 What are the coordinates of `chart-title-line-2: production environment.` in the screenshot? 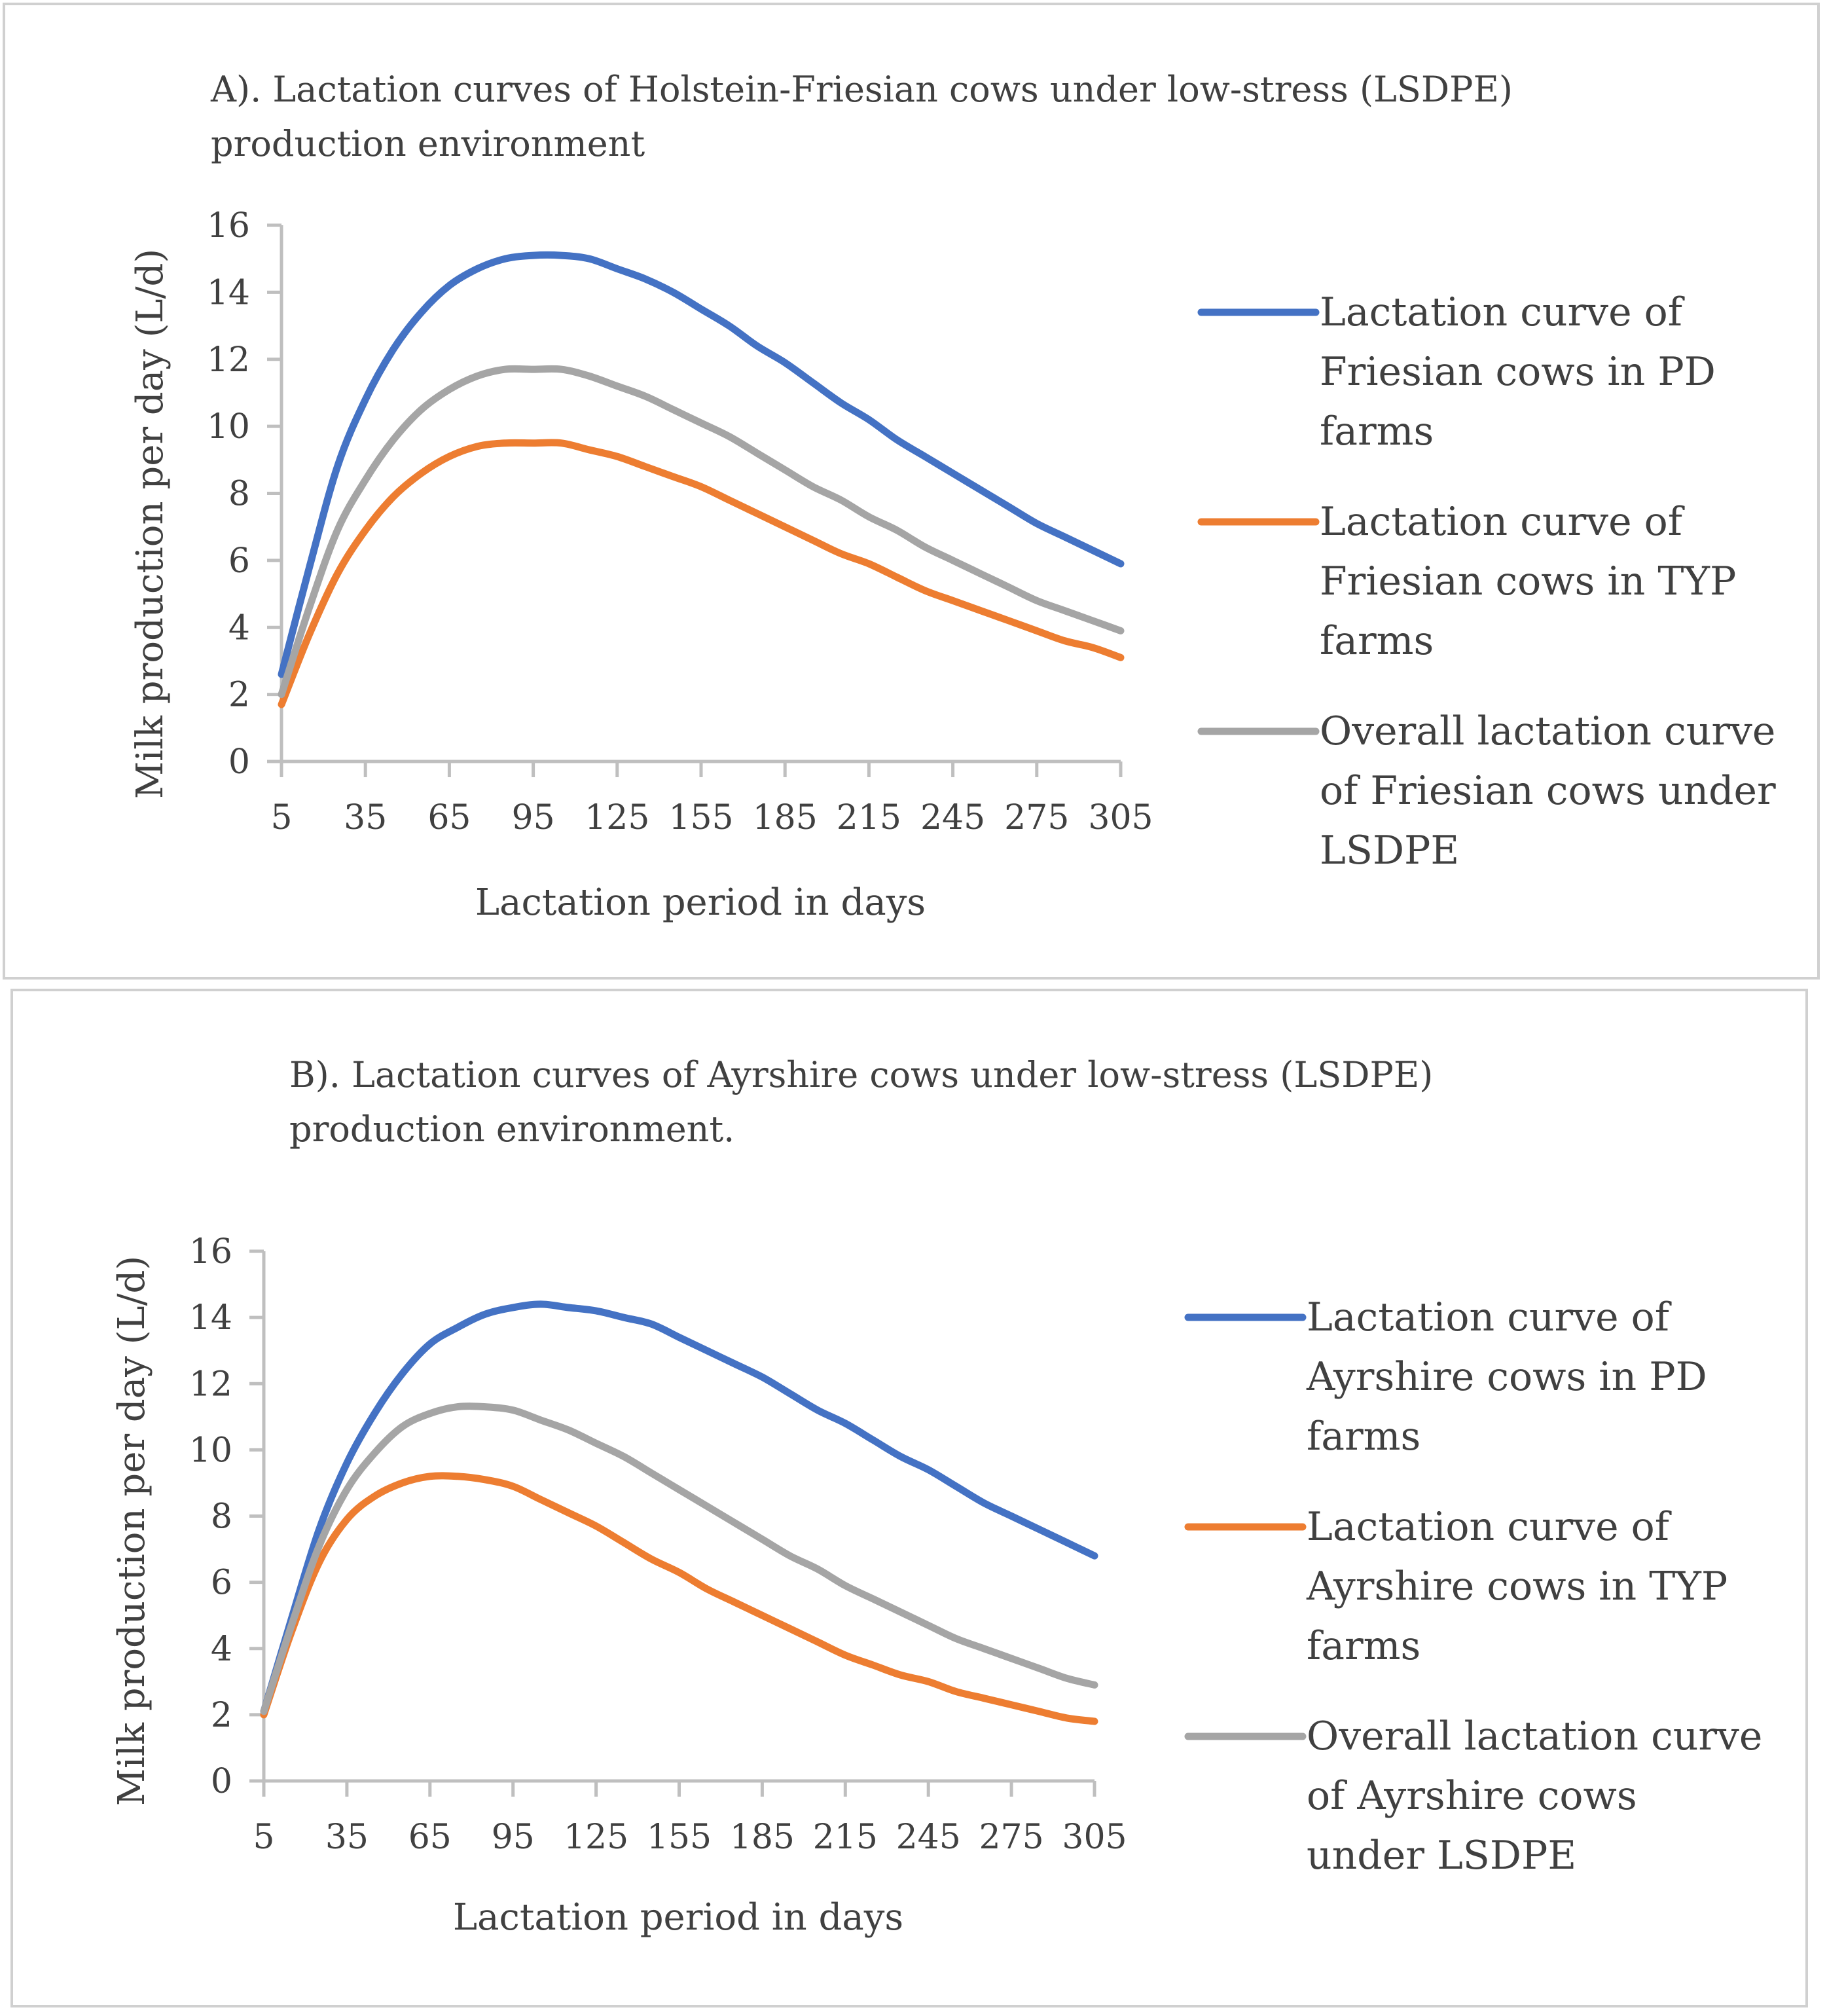 It's located at (511, 1129).